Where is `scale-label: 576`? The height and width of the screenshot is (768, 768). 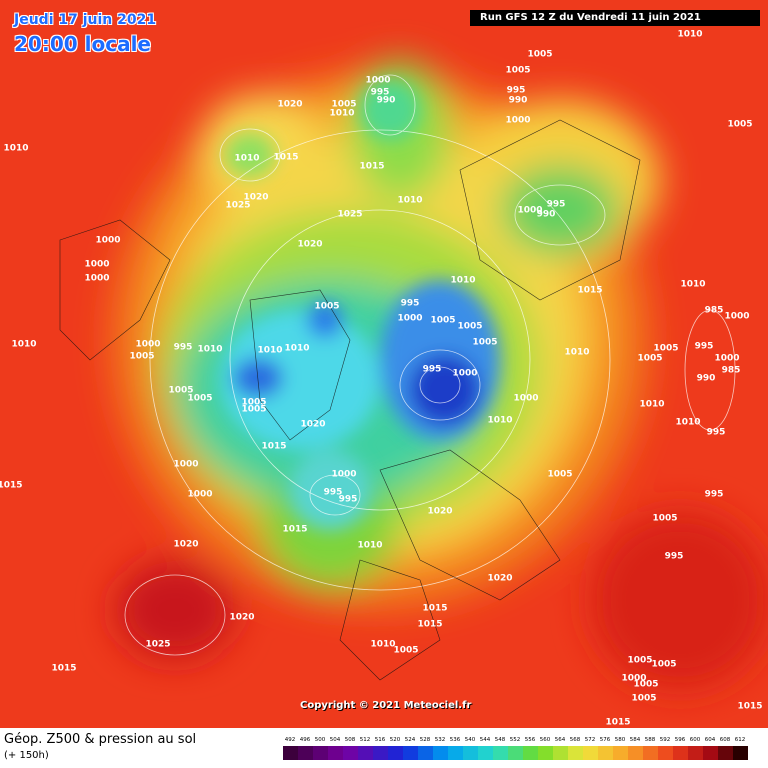 scale-label: 576 is located at coordinates (605, 740).